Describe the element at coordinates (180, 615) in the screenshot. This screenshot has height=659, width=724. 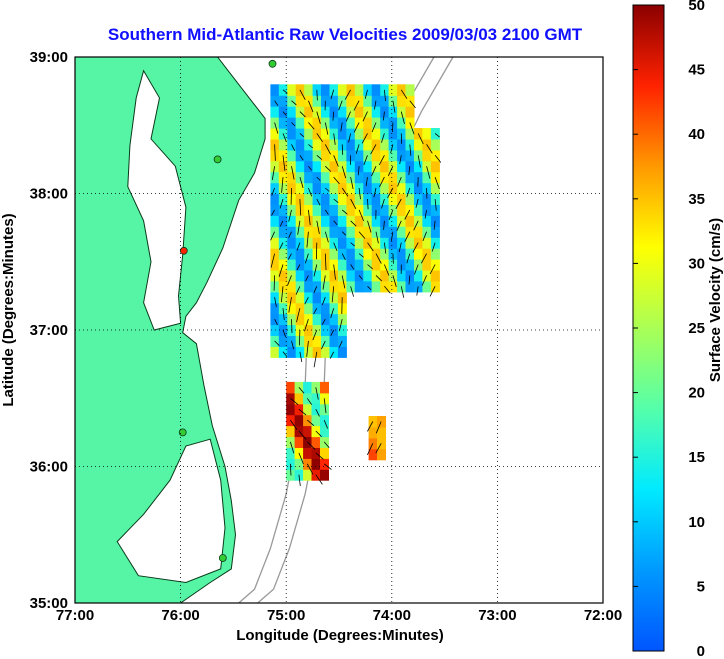
I see `x-tick-label: 76:00` at that location.